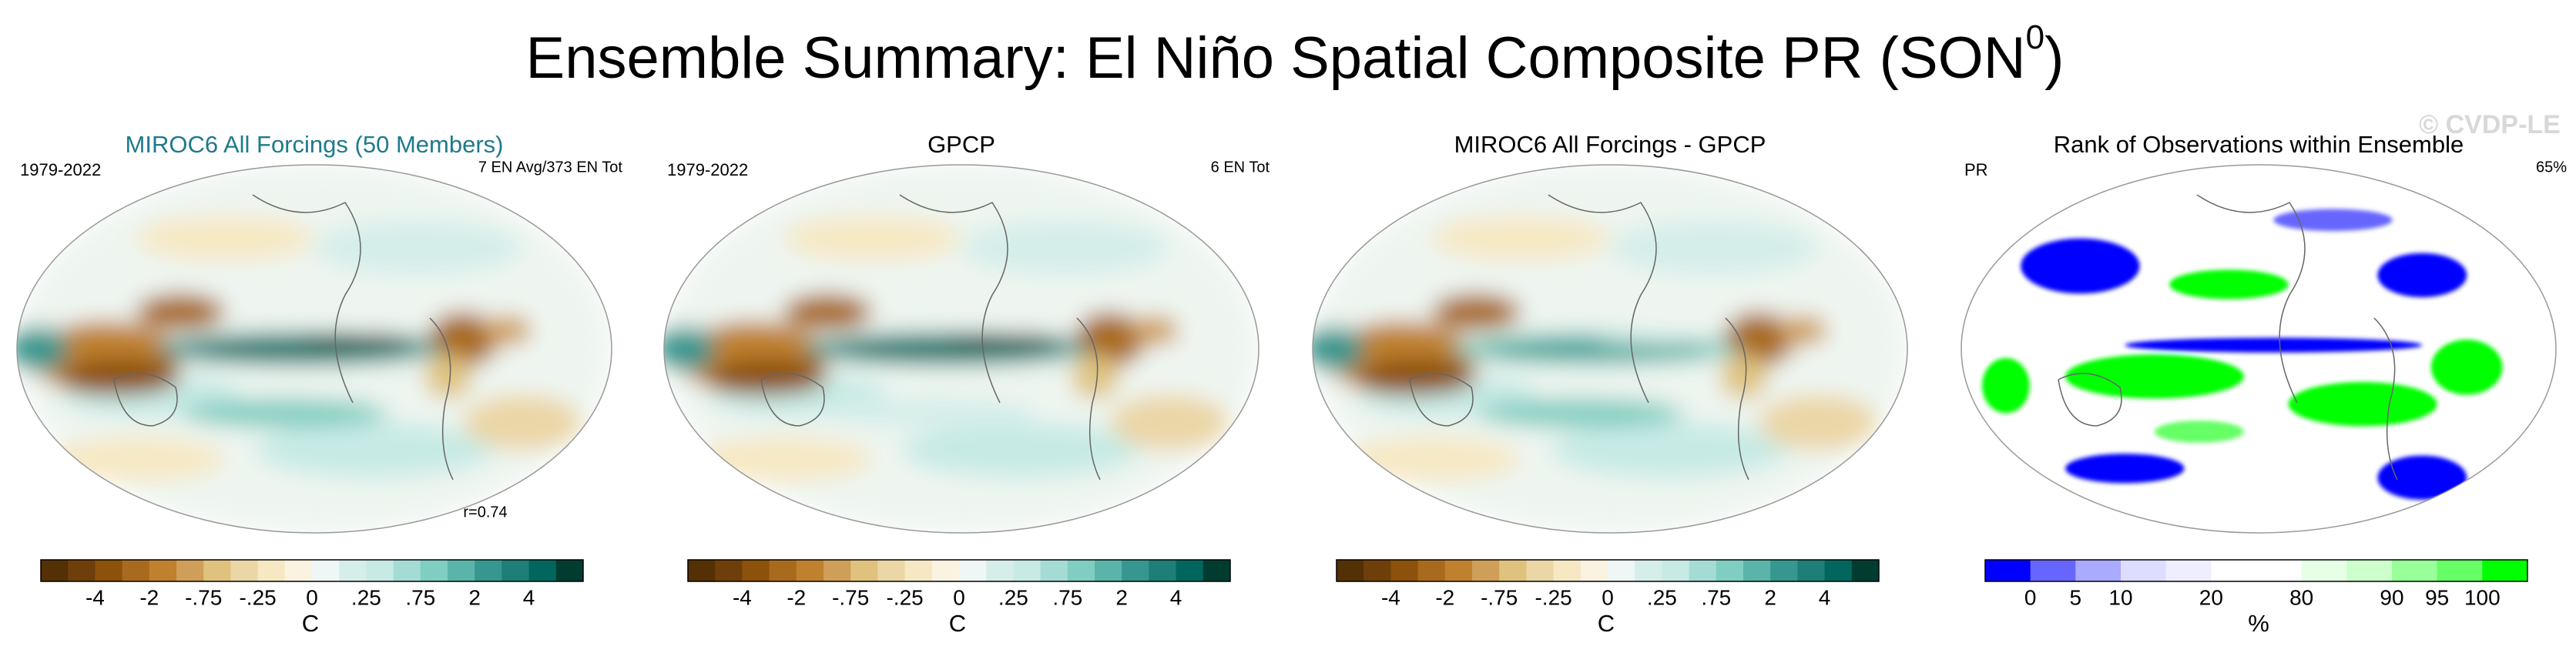 Image resolution: width=2576 pixels, height=663 pixels. What do you see at coordinates (1606, 623) in the screenshot?
I see `colorbar-unit: C` at bounding box center [1606, 623].